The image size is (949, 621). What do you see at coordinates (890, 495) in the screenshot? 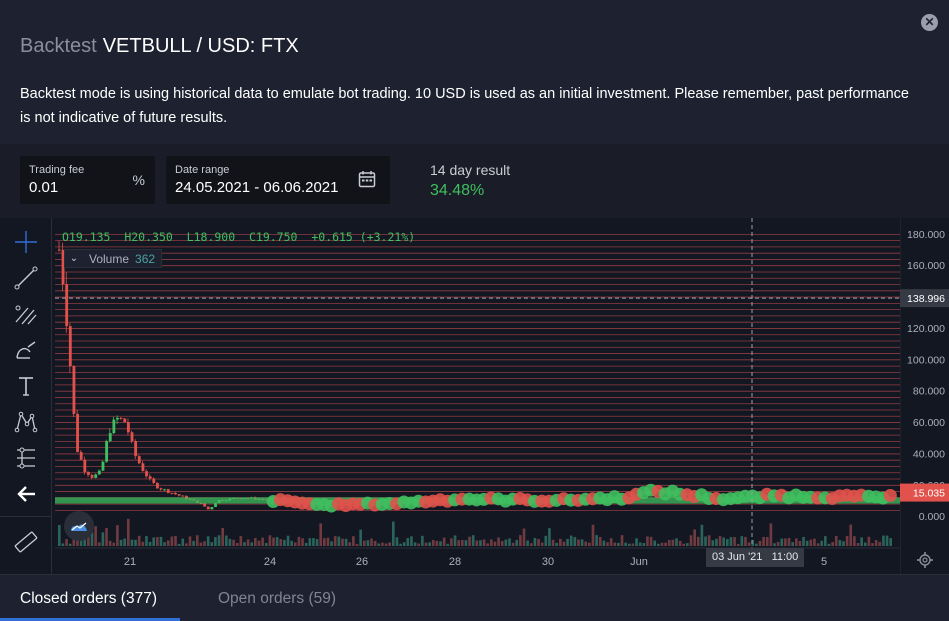
I see `sell-order-marker` at bounding box center [890, 495].